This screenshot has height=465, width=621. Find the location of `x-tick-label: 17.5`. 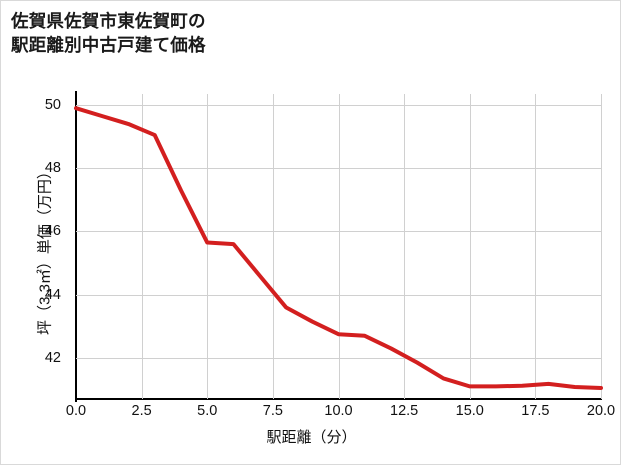

x-tick-label: 17.5 is located at coordinates (535, 411).